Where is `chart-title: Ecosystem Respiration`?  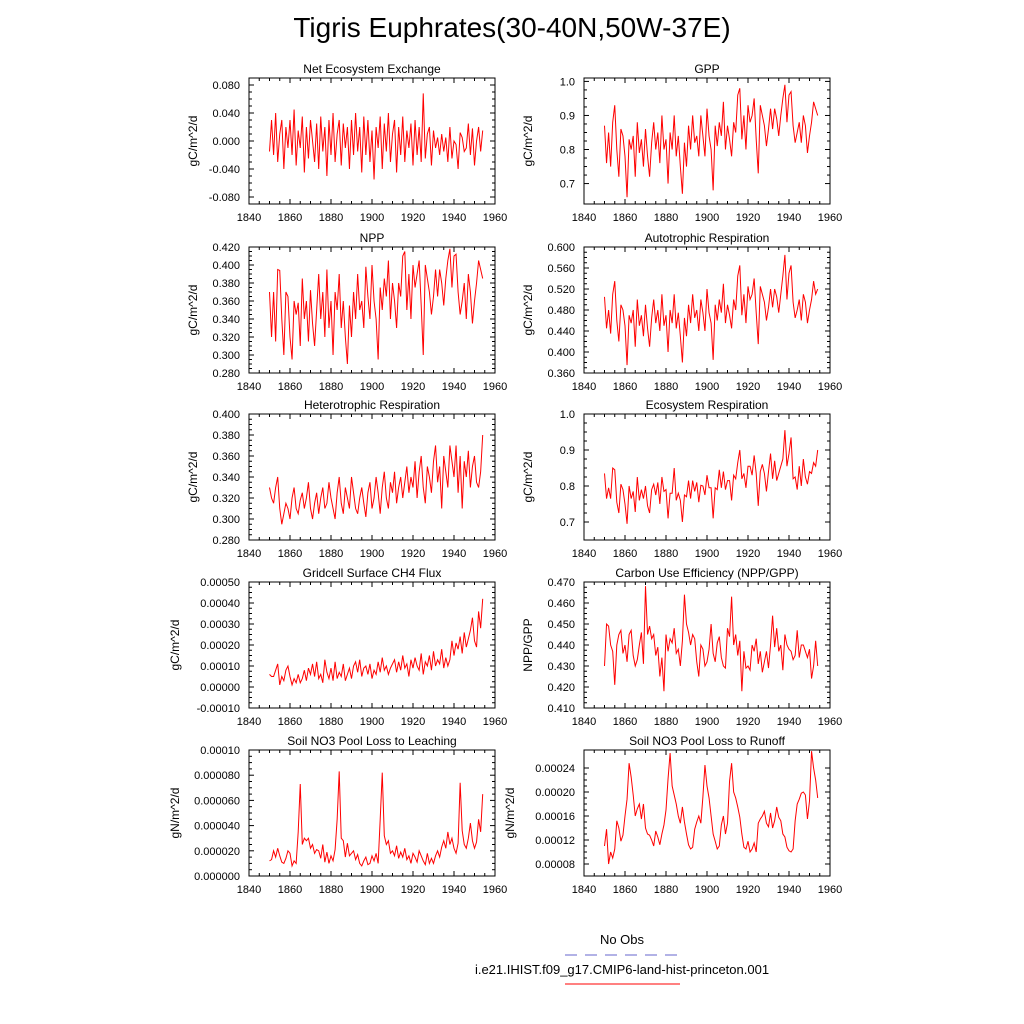
chart-title: Ecosystem Respiration is located at coordinates (707, 405).